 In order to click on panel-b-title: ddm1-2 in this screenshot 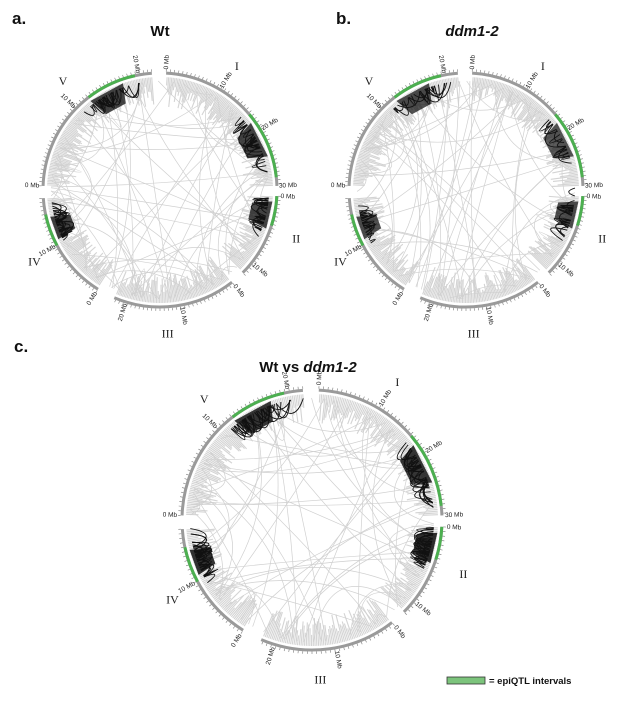, I will do `click(472, 31)`.